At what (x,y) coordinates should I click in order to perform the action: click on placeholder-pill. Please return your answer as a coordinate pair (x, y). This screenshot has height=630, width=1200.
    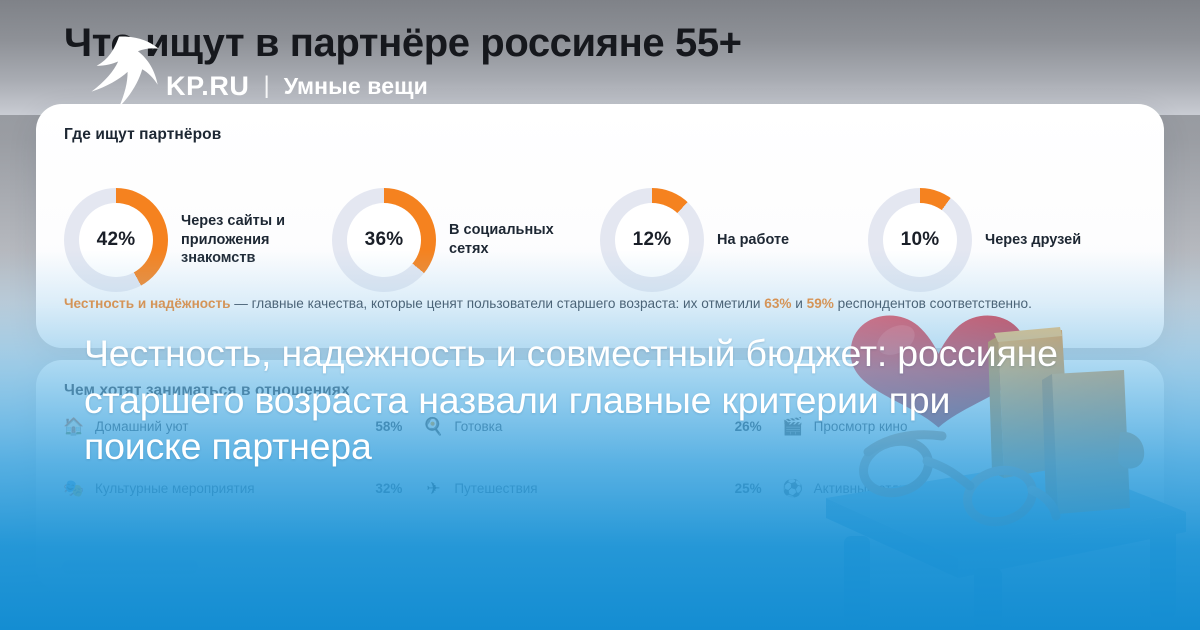
    Looking at the image, I should click on (130, 567).